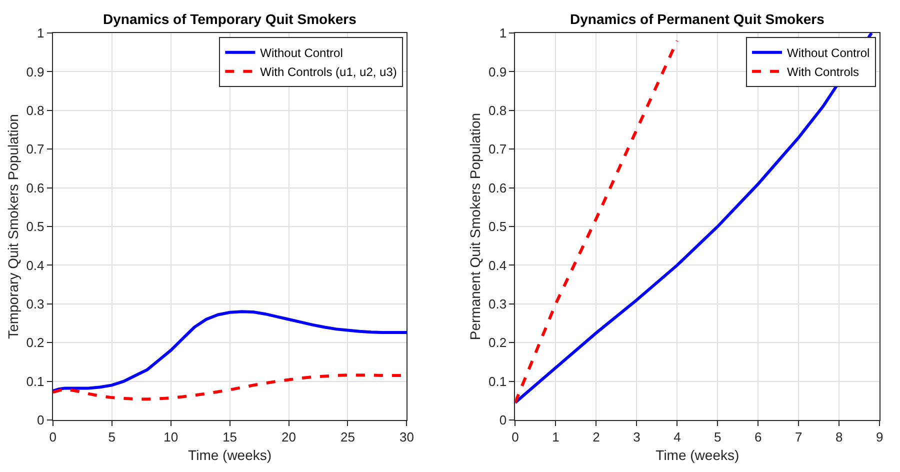 The width and height of the screenshot is (900, 472). What do you see at coordinates (12, 226) in the screenshot?
I see `y-axis-title: Temporary Quit Smokers Population` at bounding box center [12, 226].